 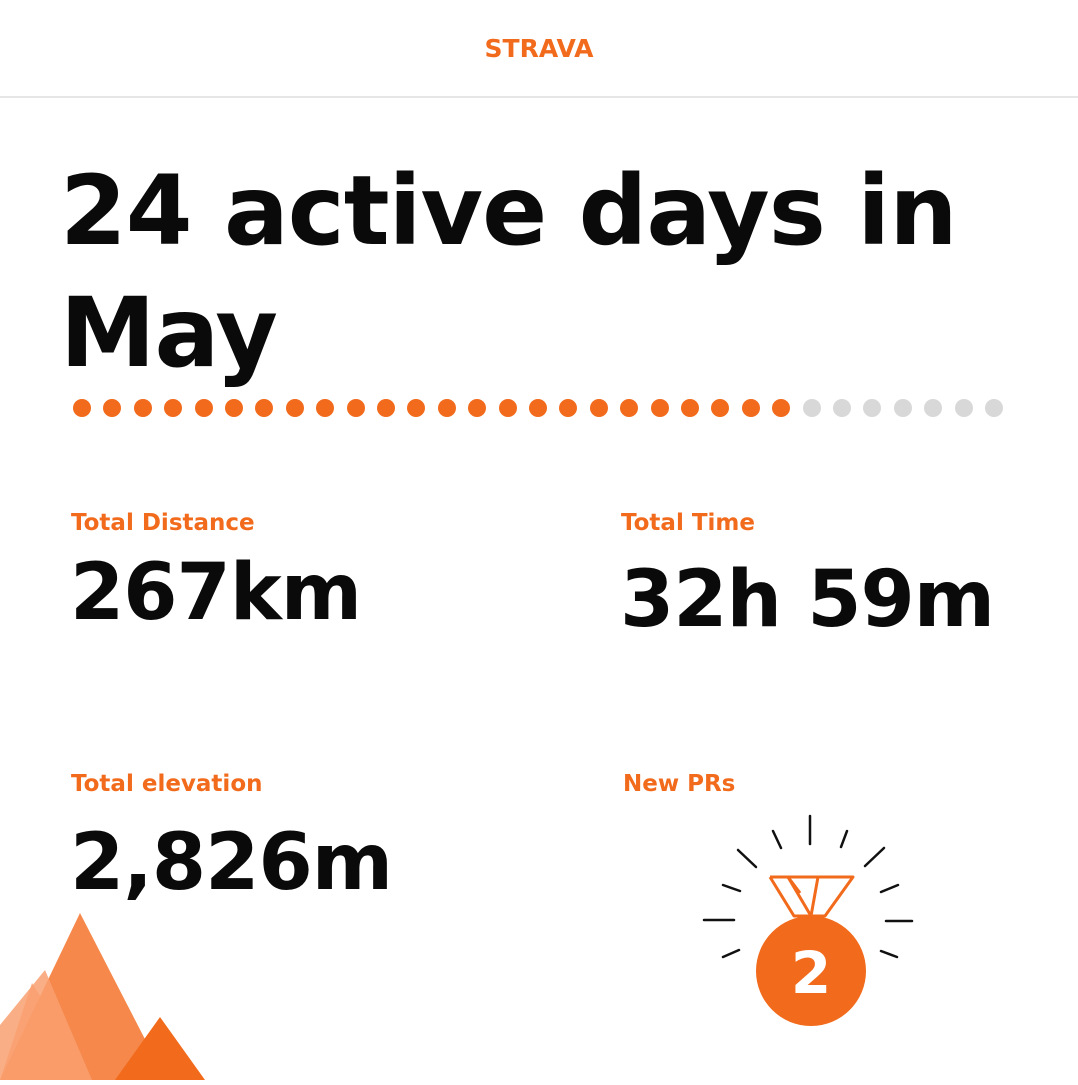 What do you see at coordinates (679, 784) in the screenshot?
I see `new-prs-label: New PRs` at bounding box center [679, 784].